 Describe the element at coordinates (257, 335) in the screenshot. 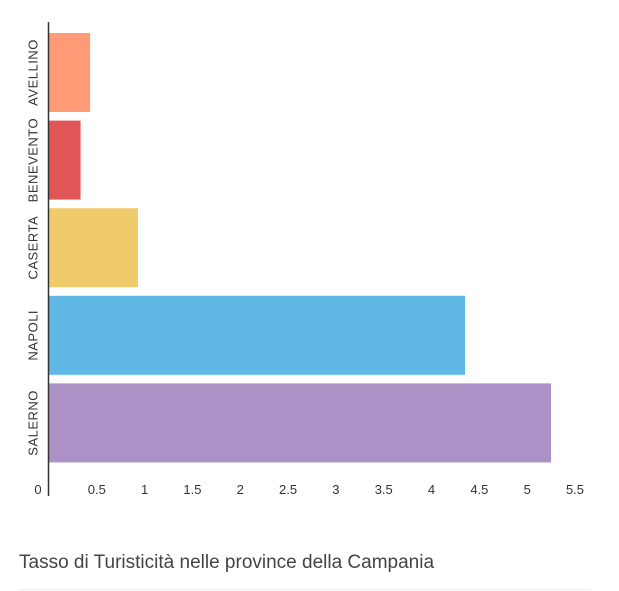

I see `bar-napoli` at that location.